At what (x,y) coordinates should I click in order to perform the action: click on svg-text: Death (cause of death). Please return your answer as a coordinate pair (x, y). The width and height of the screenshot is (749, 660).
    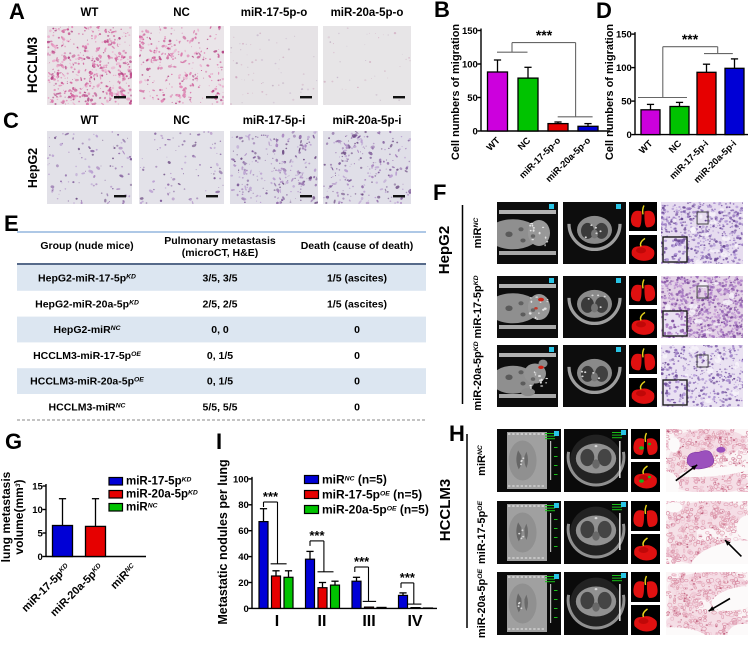
    Looking at the image, I should click on (357, 246).